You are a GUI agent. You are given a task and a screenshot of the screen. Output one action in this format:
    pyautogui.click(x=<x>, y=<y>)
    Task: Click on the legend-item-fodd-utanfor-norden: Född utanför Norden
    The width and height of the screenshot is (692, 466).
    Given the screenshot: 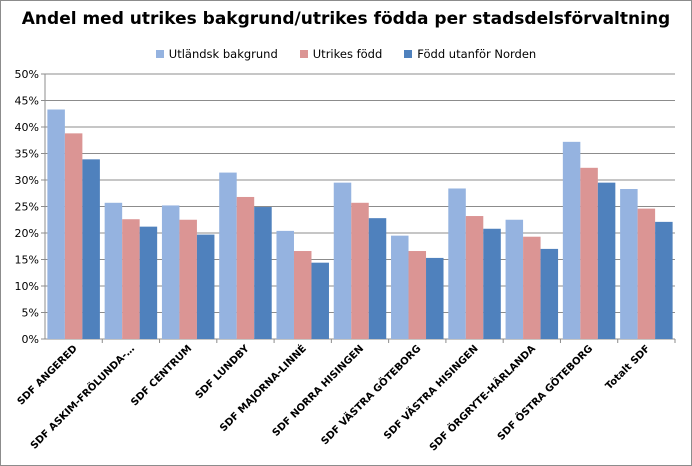 What is the action you would take?
    pyautogui.click(x=470, y=54)
    